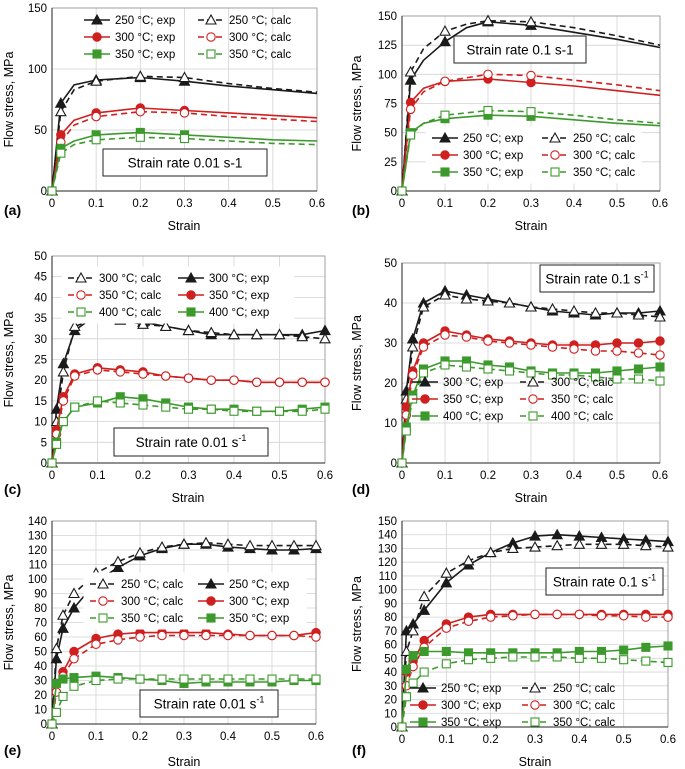 This screenshot has height=769, width=685. I want to click on panel-label: (f), so click(359, 750).